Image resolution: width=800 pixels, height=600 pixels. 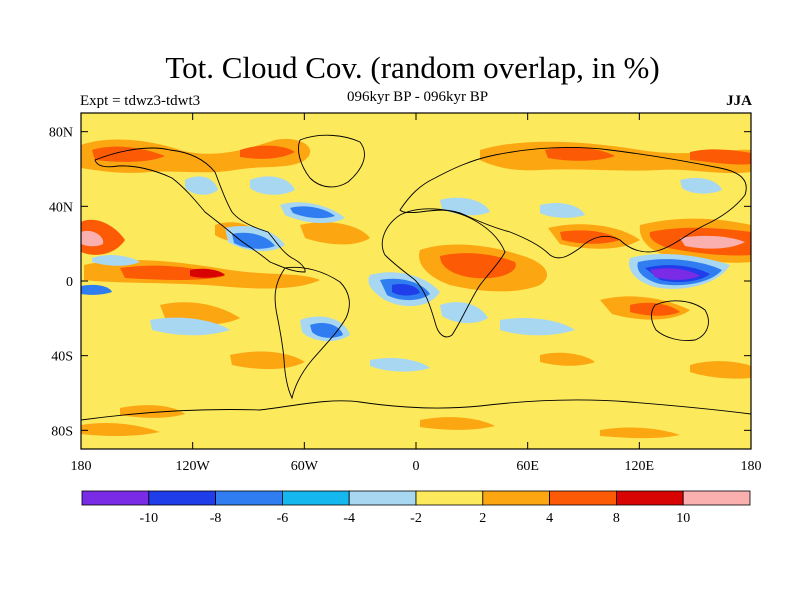 I want to click on colorbar: -10 -8 -6 -4 -2 2 4 8 10, so click(x=416, y=508).